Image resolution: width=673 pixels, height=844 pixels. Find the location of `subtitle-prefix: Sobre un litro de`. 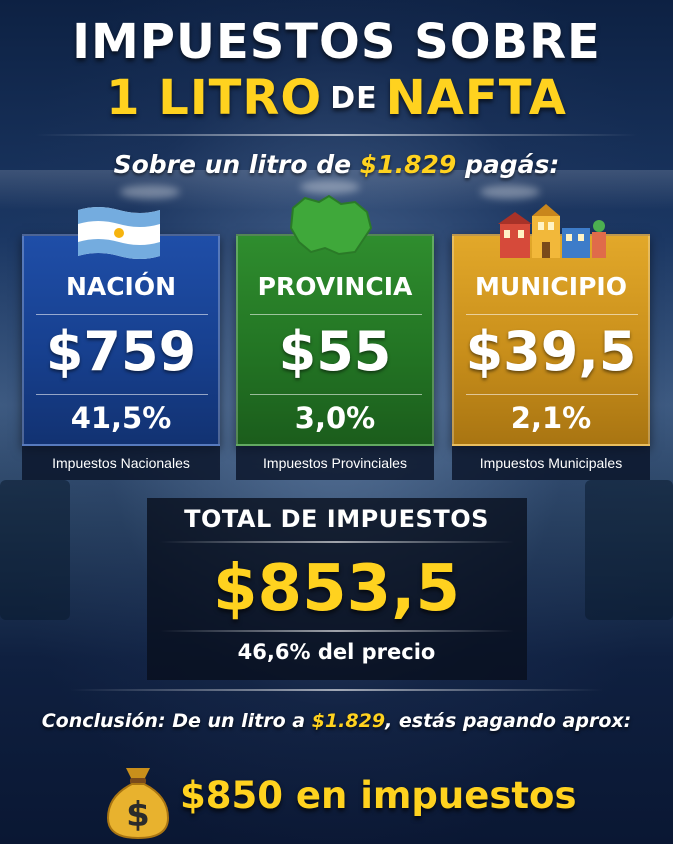

subtitle-prefix: Sobre un litro de is located at coordinates (232, 164).